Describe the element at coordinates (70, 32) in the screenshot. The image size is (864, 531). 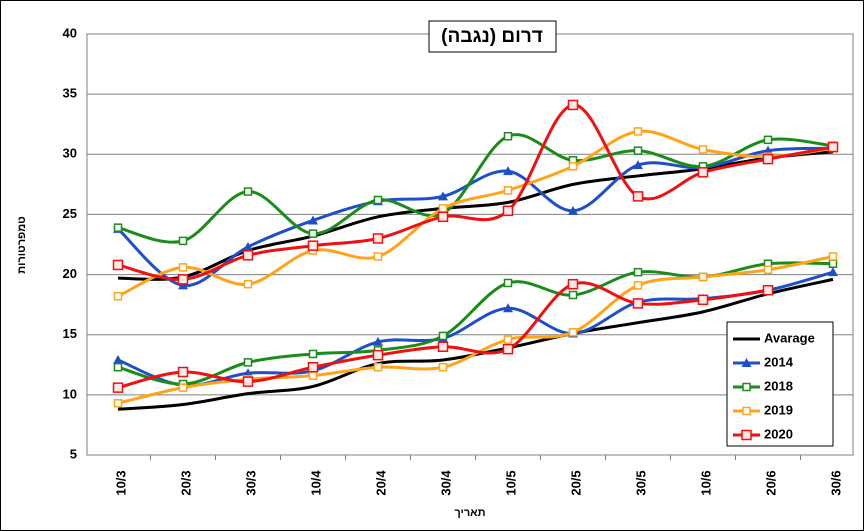
I see `y-tick-label: 40` at that location.